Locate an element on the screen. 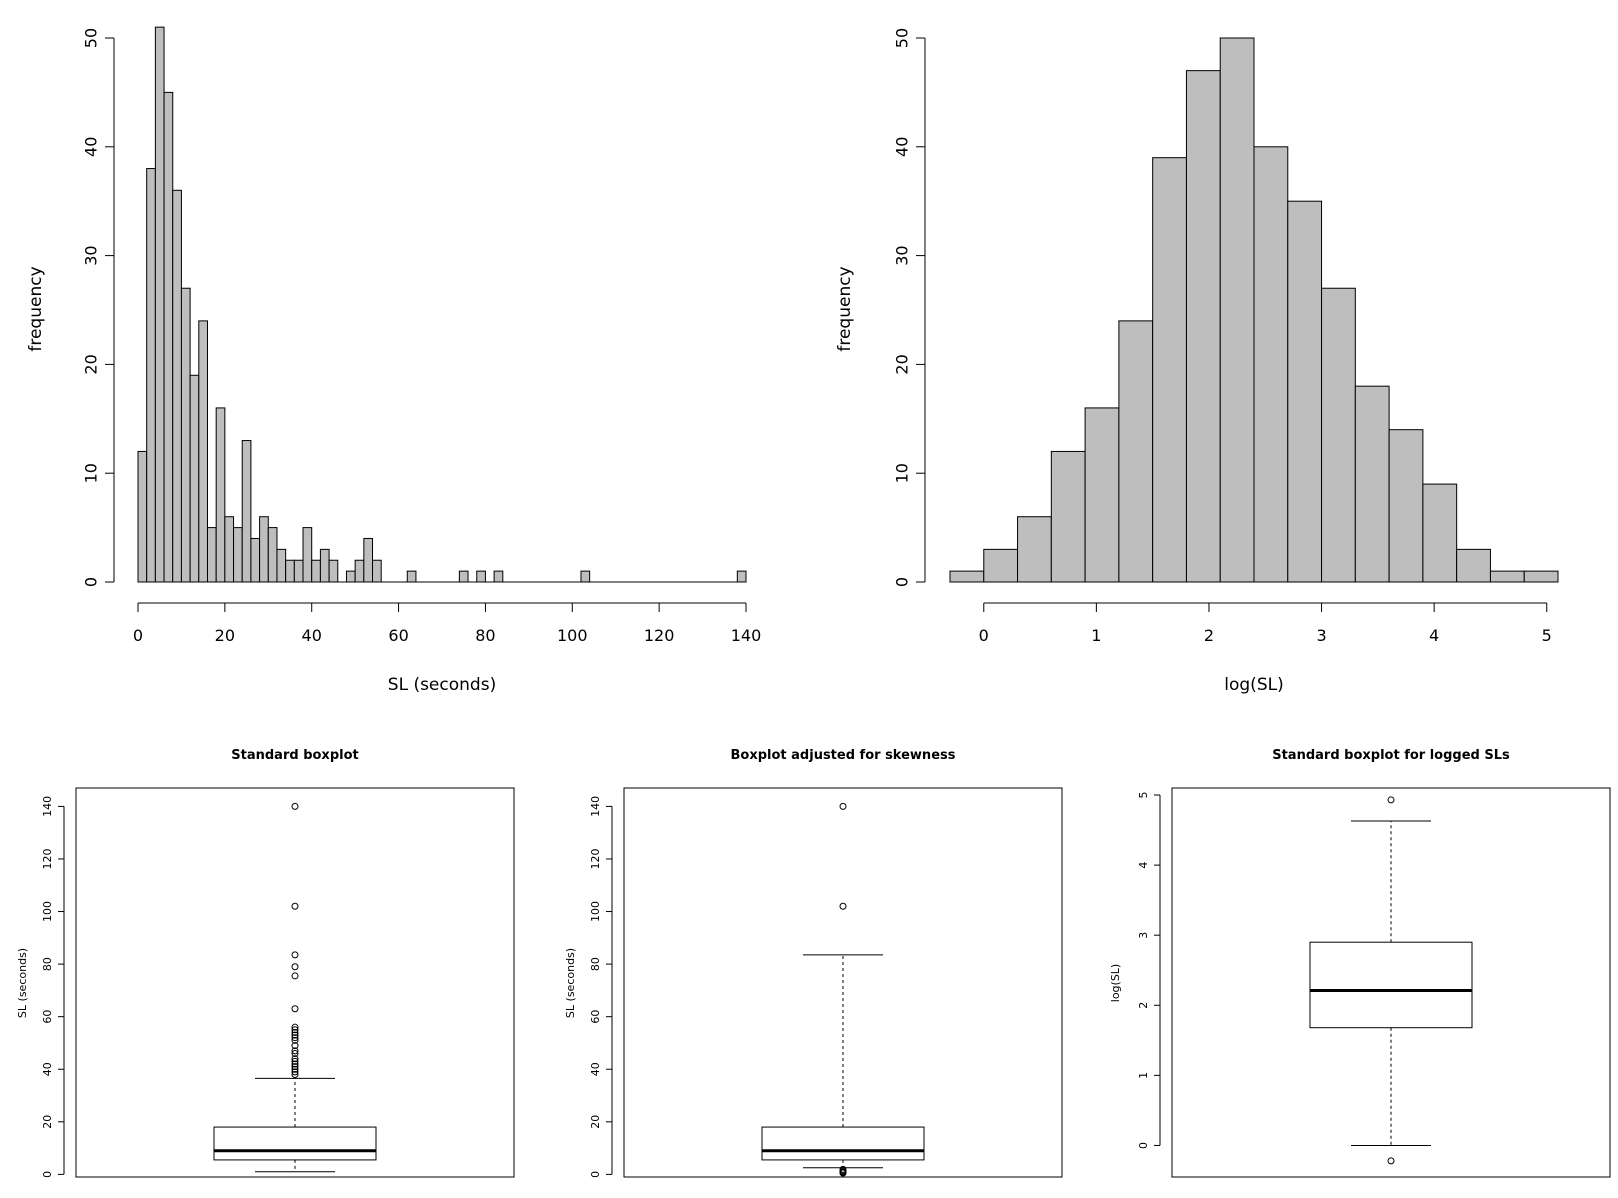 The width and height of the screenshot is (1618, 1198). x-axis-title: log(SL) is located at coordinates (1253, 685).